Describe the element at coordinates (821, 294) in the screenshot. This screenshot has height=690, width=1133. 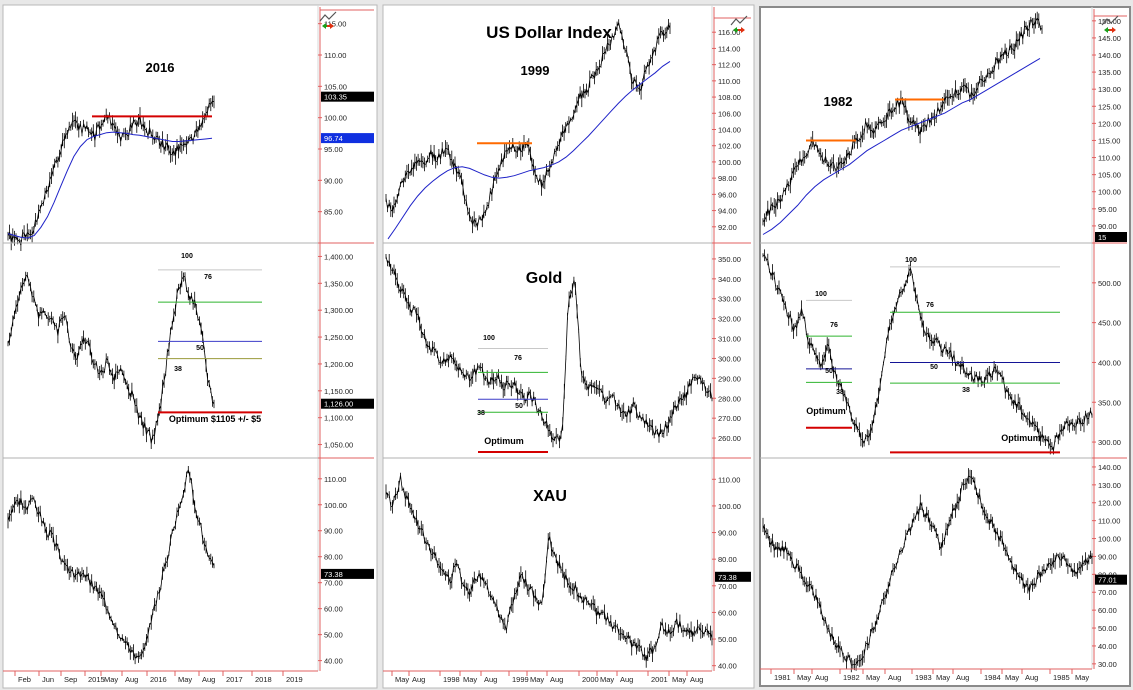
I see `sub-fib-level-label: 100` at that location.